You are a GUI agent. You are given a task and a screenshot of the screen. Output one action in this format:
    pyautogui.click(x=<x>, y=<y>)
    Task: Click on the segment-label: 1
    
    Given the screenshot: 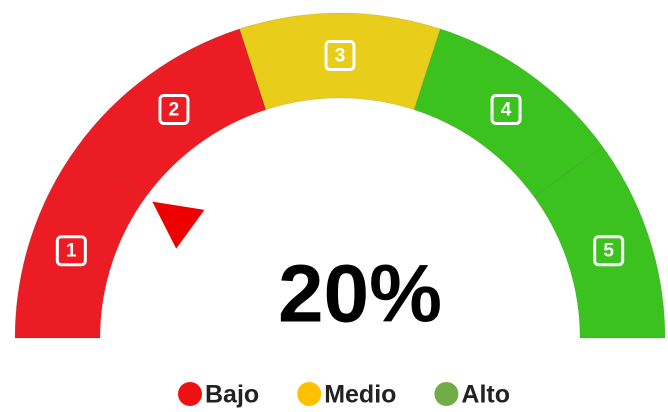 What is the action you would take?
    pyautogui.click(x=71, y=251)
    